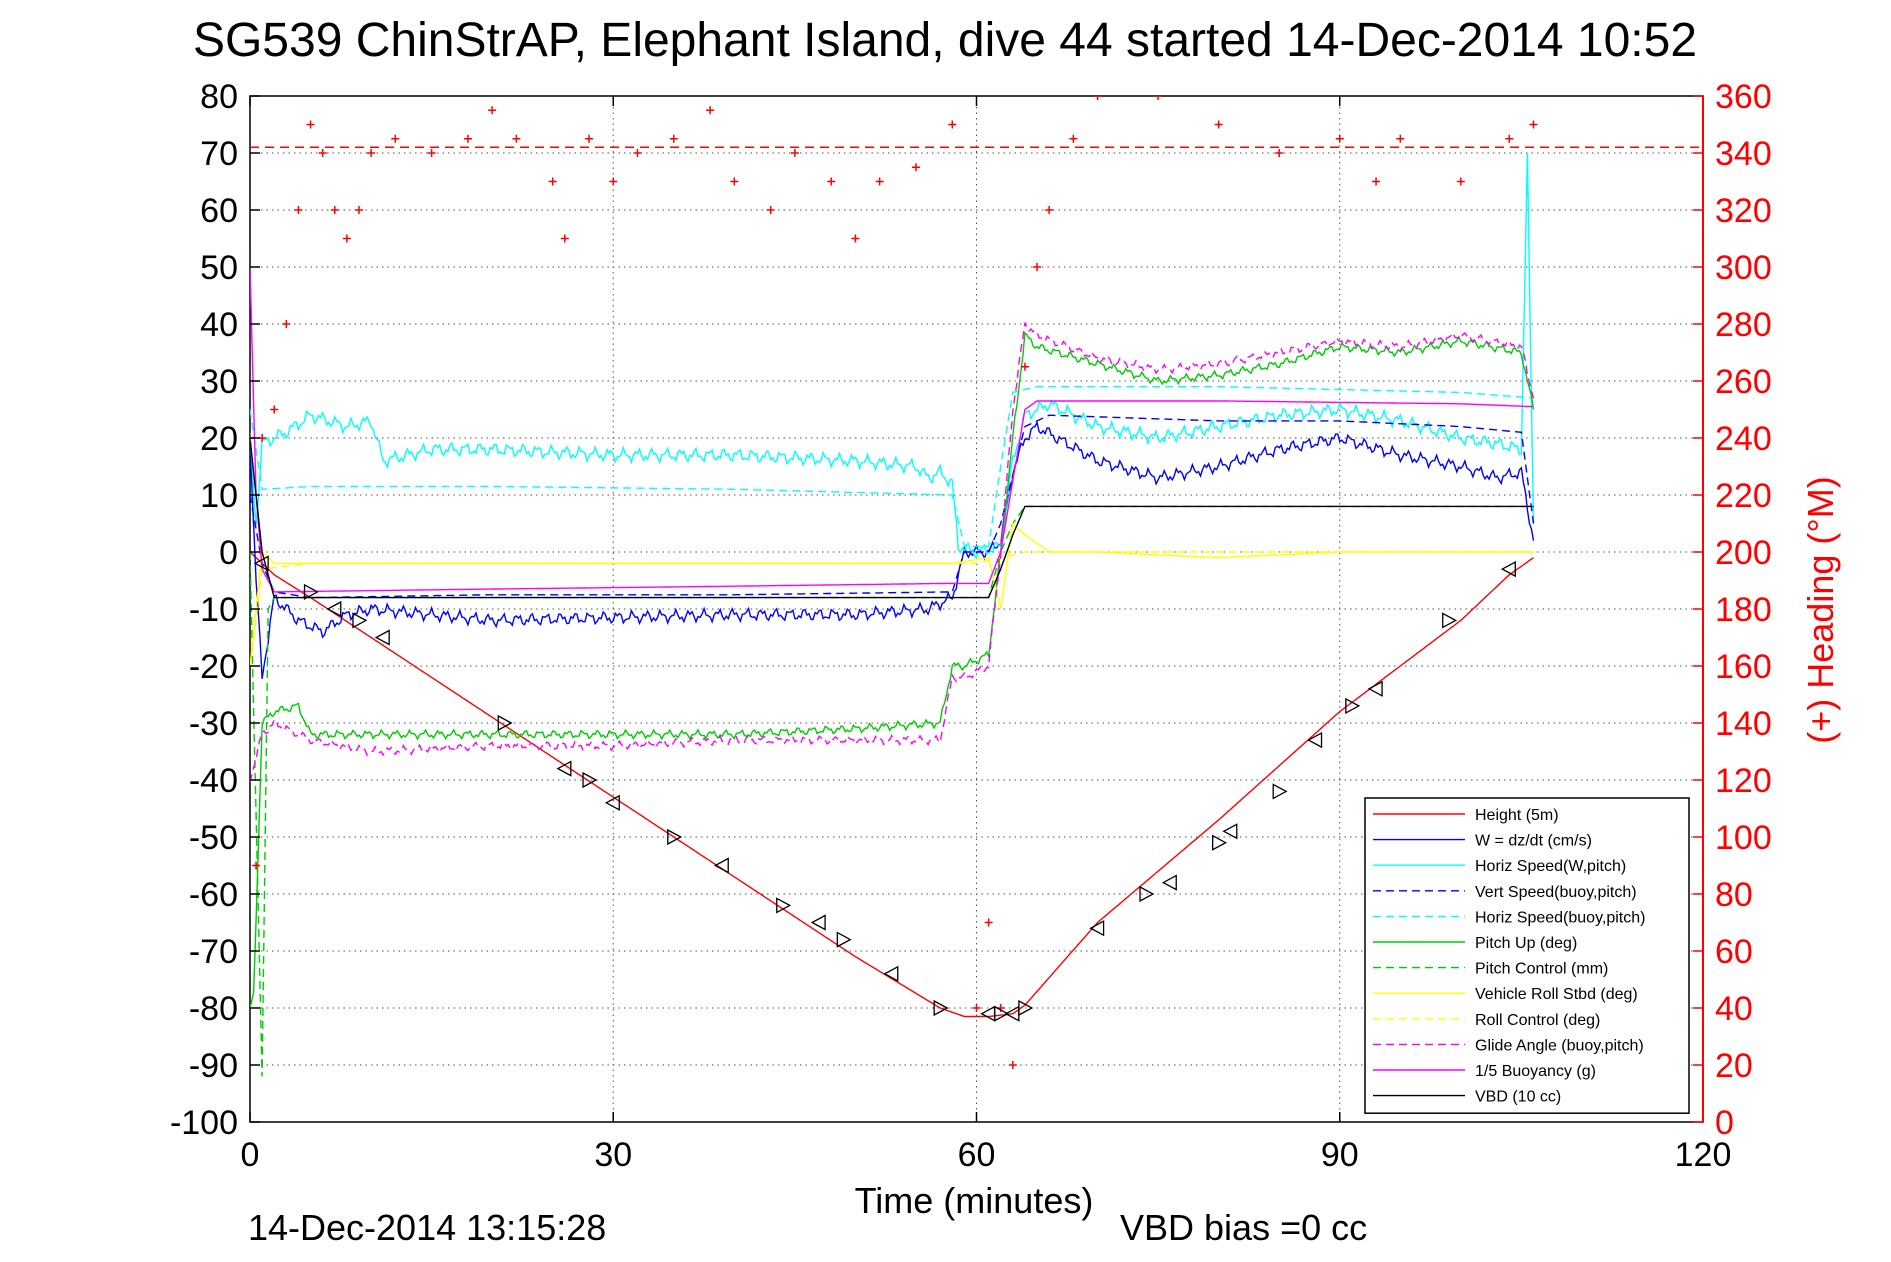 The width and height of the screenshot is (1891, 1262). I want to click on timestamp-footer: 14-Dec-2014 13:15:28, so click(427, 1227).